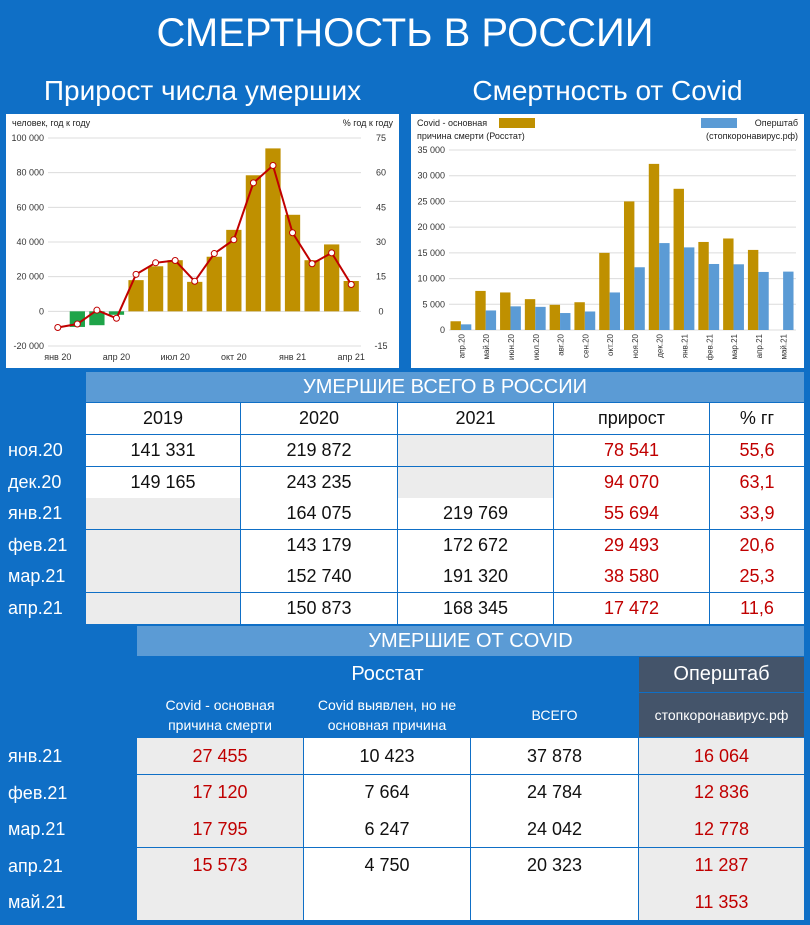 Image resolution: width=810 pixels, height=925 pixels. What do you see at coordinates (351, 357) in the screenshot?
I see `x-tick-label: апр 21` at bounding box center [351, 357].